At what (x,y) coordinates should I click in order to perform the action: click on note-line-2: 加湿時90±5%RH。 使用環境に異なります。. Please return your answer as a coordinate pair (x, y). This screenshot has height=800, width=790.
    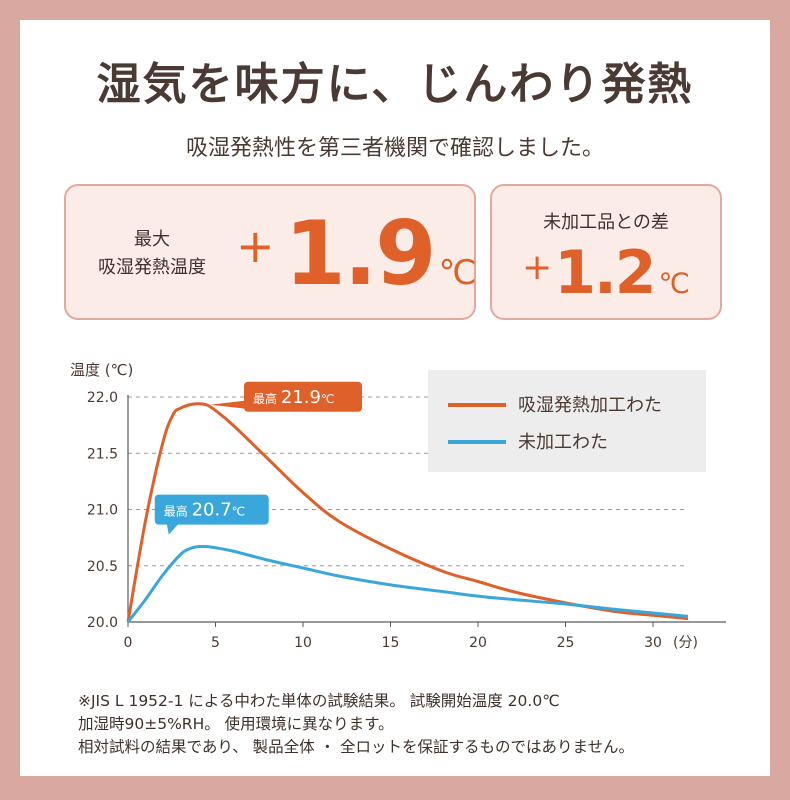
    Looking at the image, I should click on (236, 724).